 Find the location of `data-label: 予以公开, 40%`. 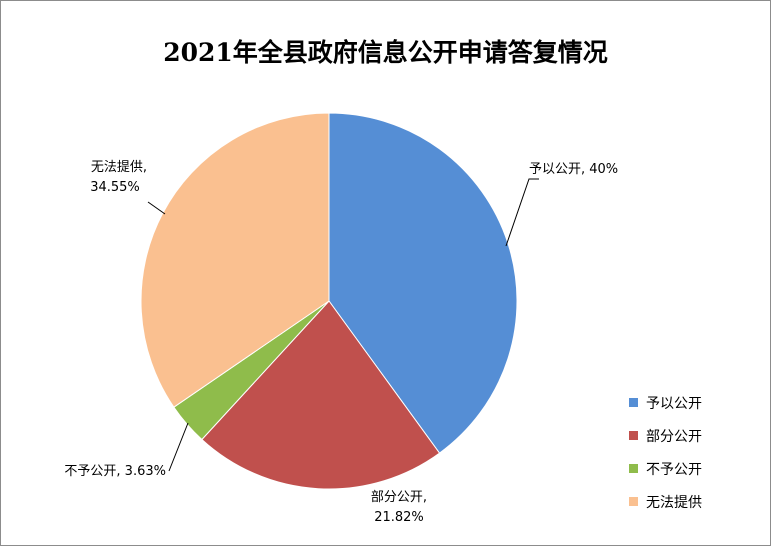

data-label: 予以公开, 40% is located at coordinates (573, 169).